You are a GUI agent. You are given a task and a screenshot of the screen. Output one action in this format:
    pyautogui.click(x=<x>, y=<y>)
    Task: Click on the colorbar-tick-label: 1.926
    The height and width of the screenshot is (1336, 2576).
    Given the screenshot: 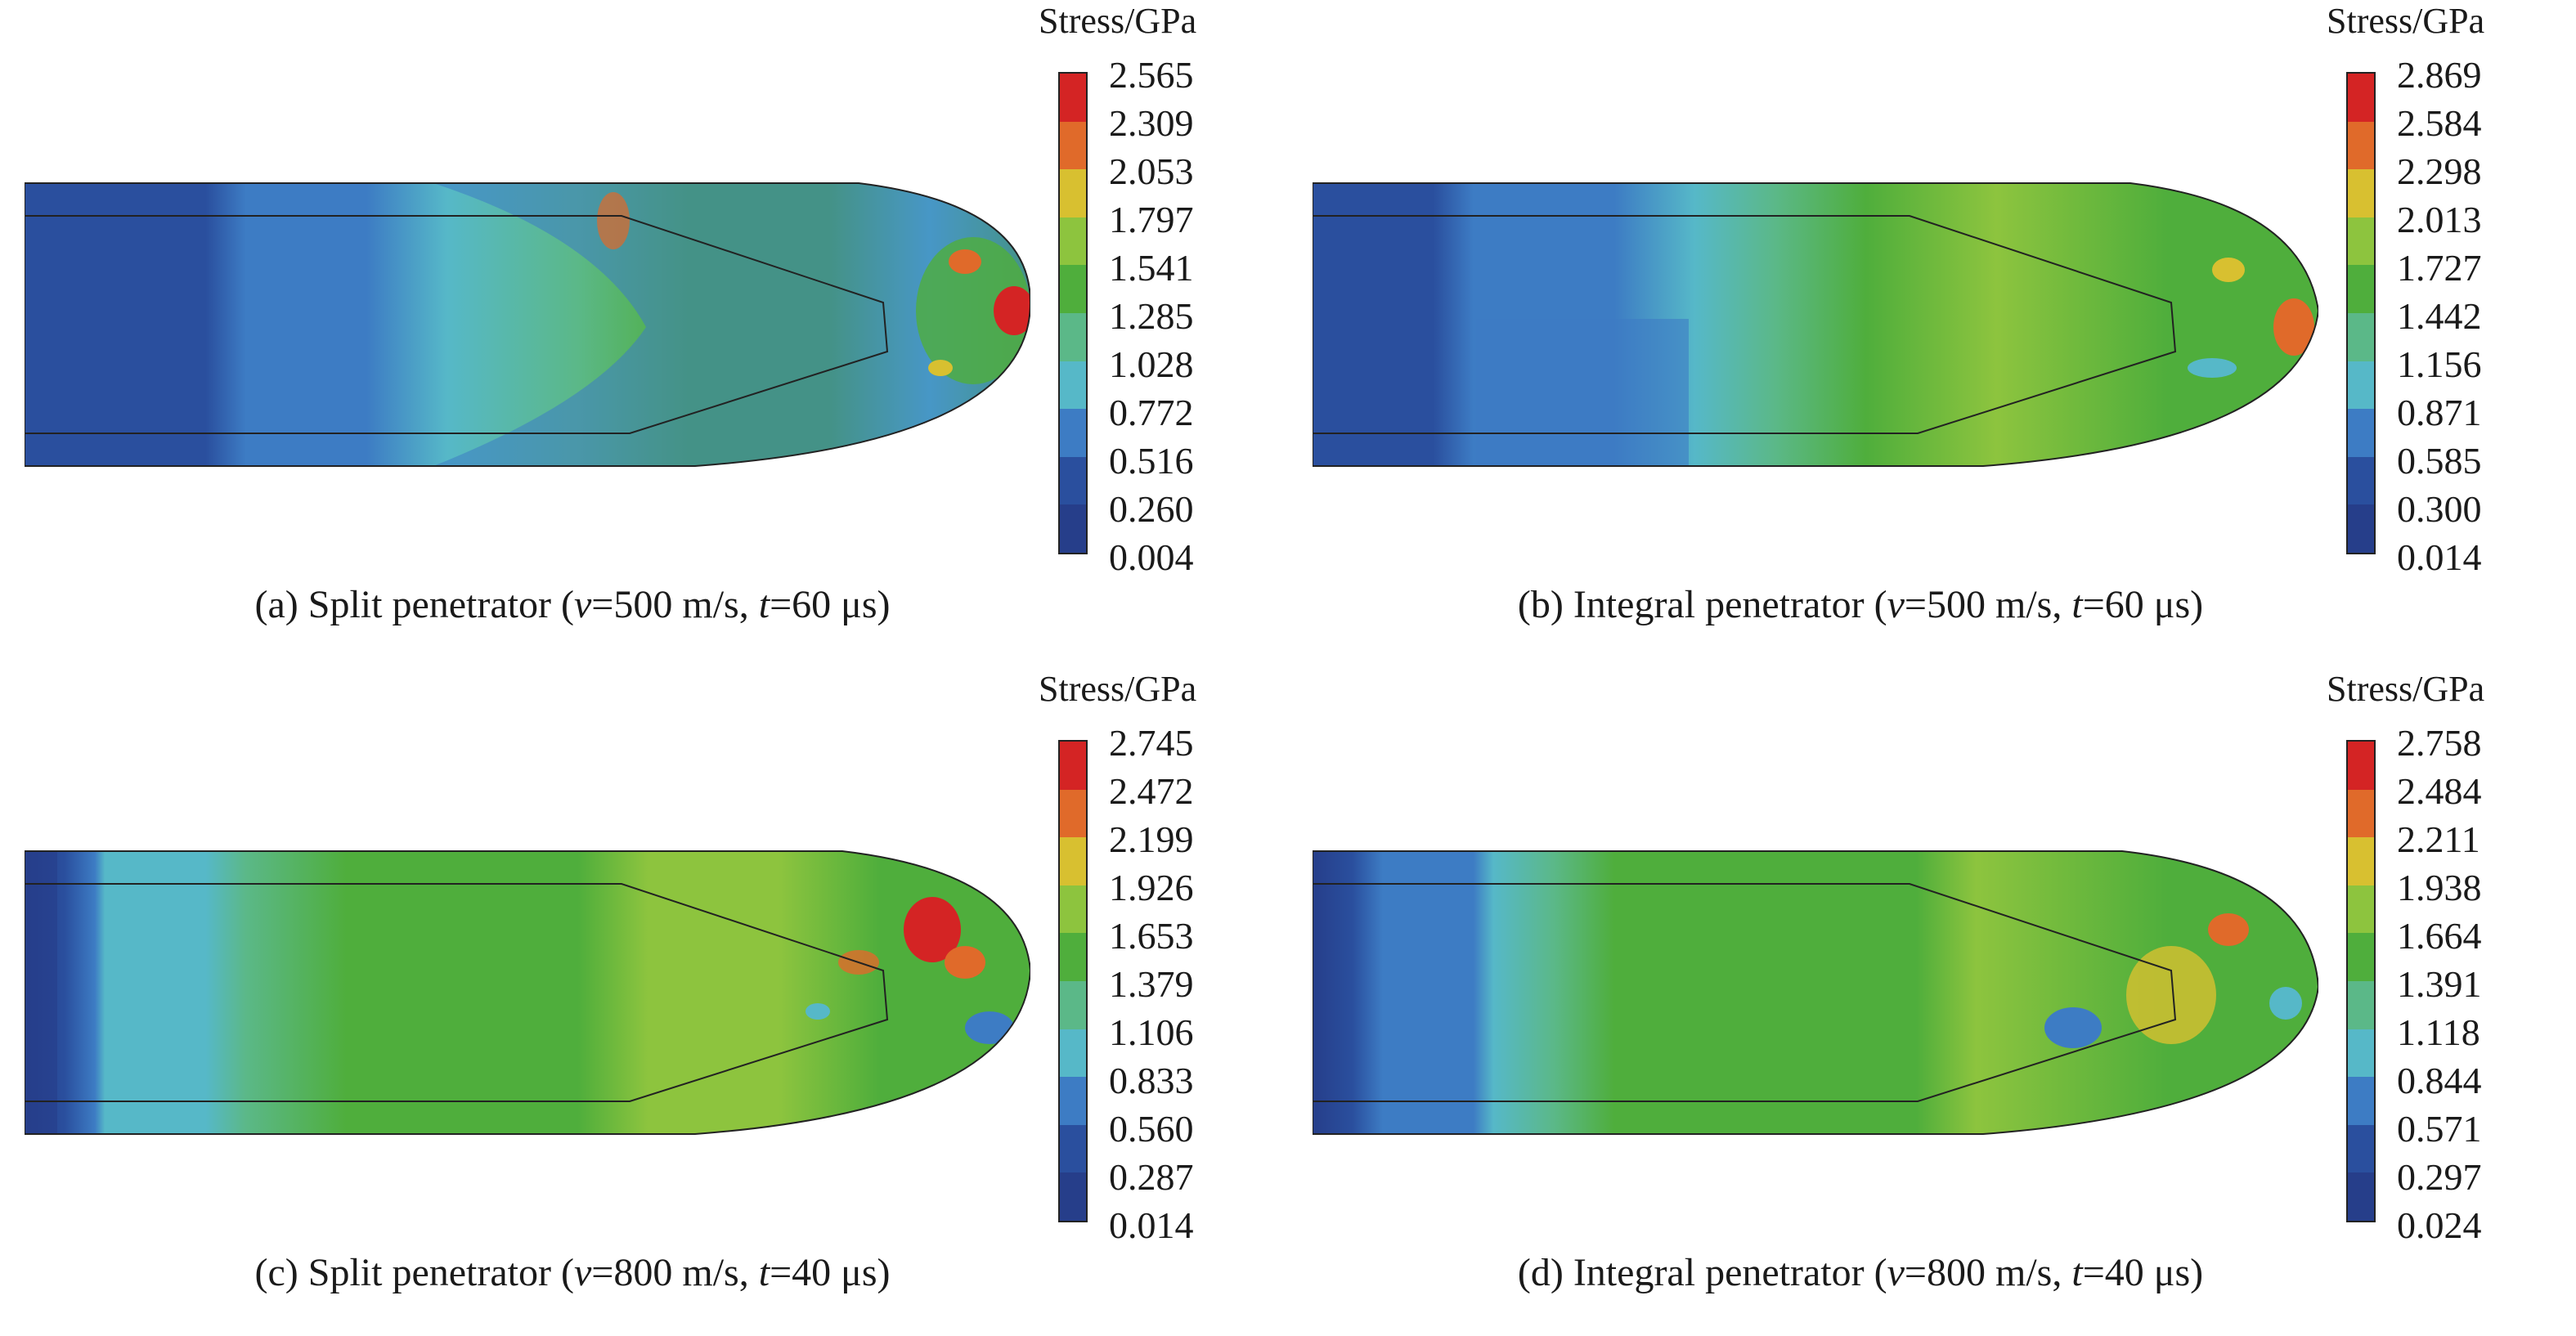 What is the action you would take?
    pyautogui.click(x=1151, y=887)
    